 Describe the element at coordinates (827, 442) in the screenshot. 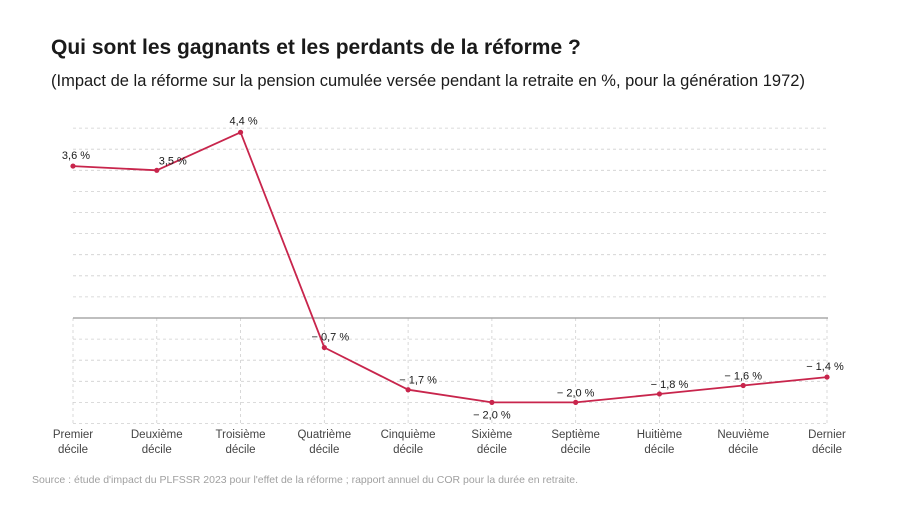

I see `x-tick-label: Dernier décile` at that location.